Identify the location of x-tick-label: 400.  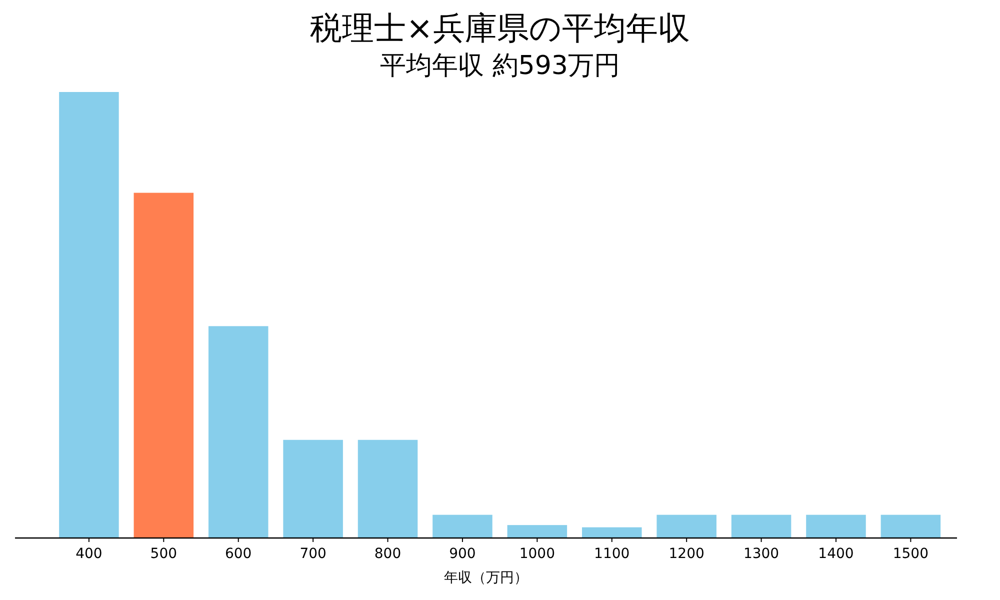
(89, 554).